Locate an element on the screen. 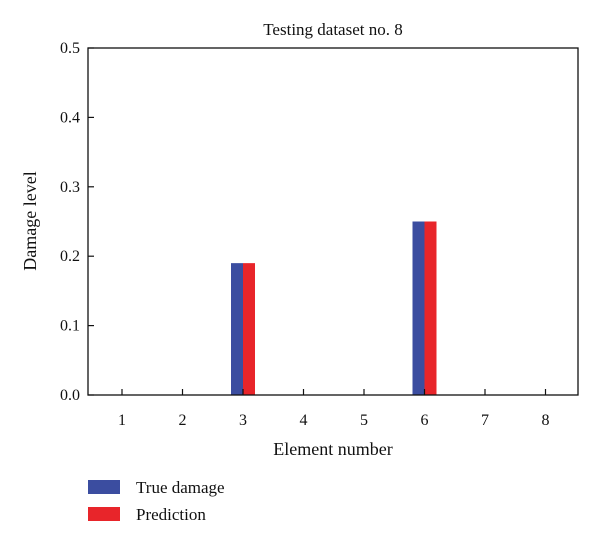 This screenshot has width=600, height=547. x-tick-label: 8 is located at coordinates (546, 420).